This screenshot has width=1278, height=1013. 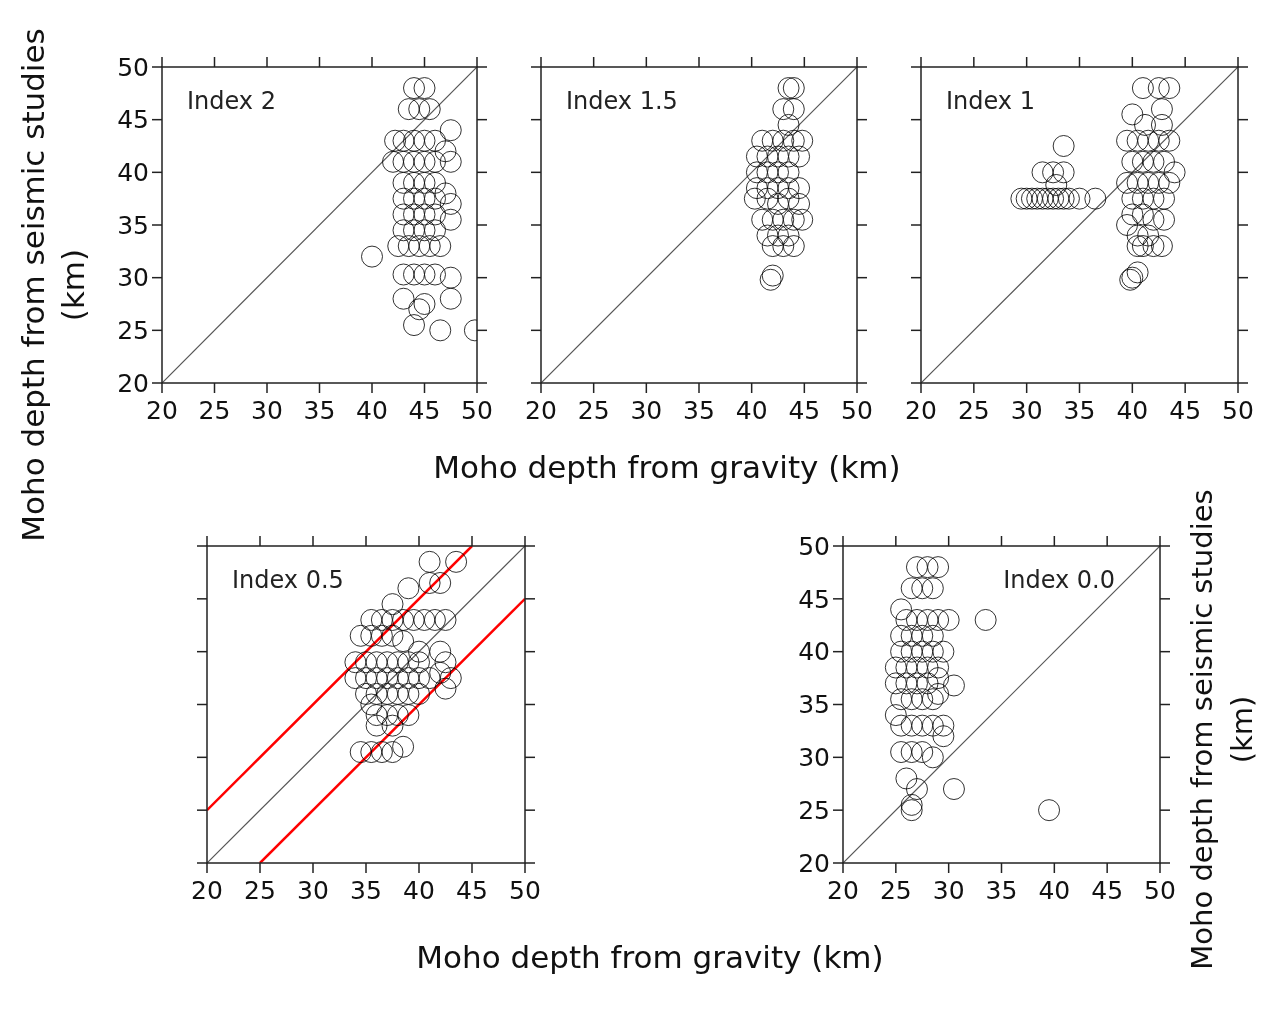 I want to click on y-axis-title: Moho depth from seismic studies (km), so click(x=53, y=285).